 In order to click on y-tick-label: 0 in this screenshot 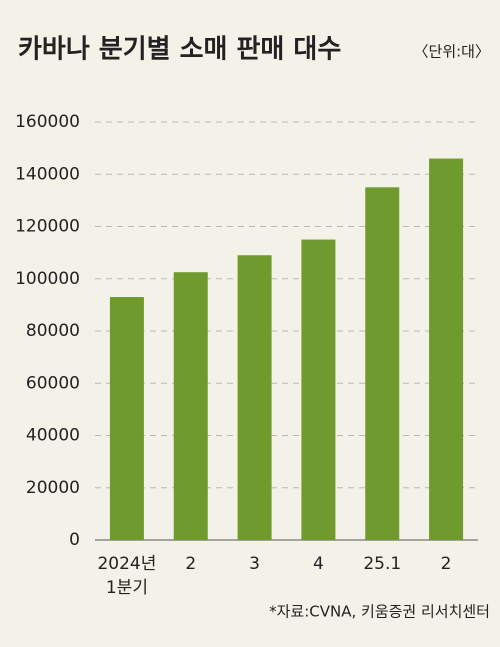, I will do `click(74, 540)`.